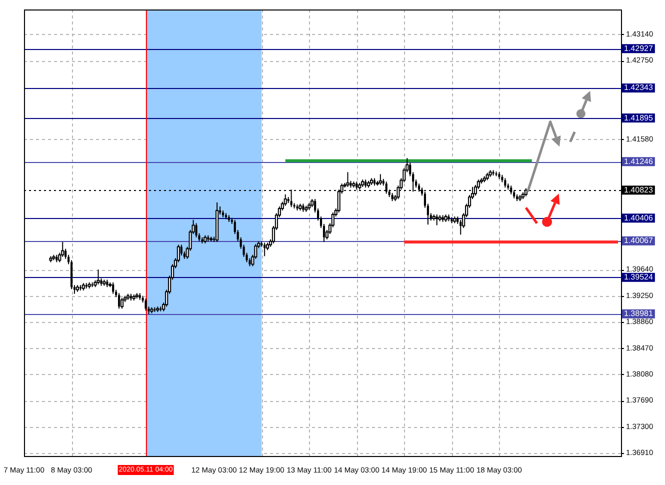  I want to click on ref-line-label: 1.40823, so click(639, 189).